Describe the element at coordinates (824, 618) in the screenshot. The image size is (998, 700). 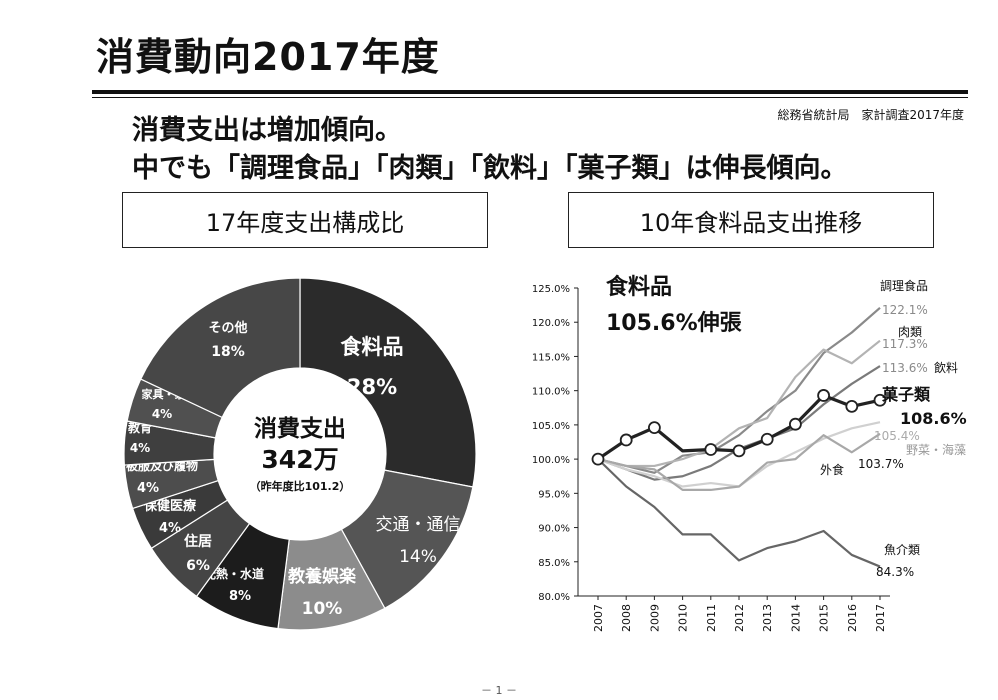
I see `x-tick-label: 2015` at that location.